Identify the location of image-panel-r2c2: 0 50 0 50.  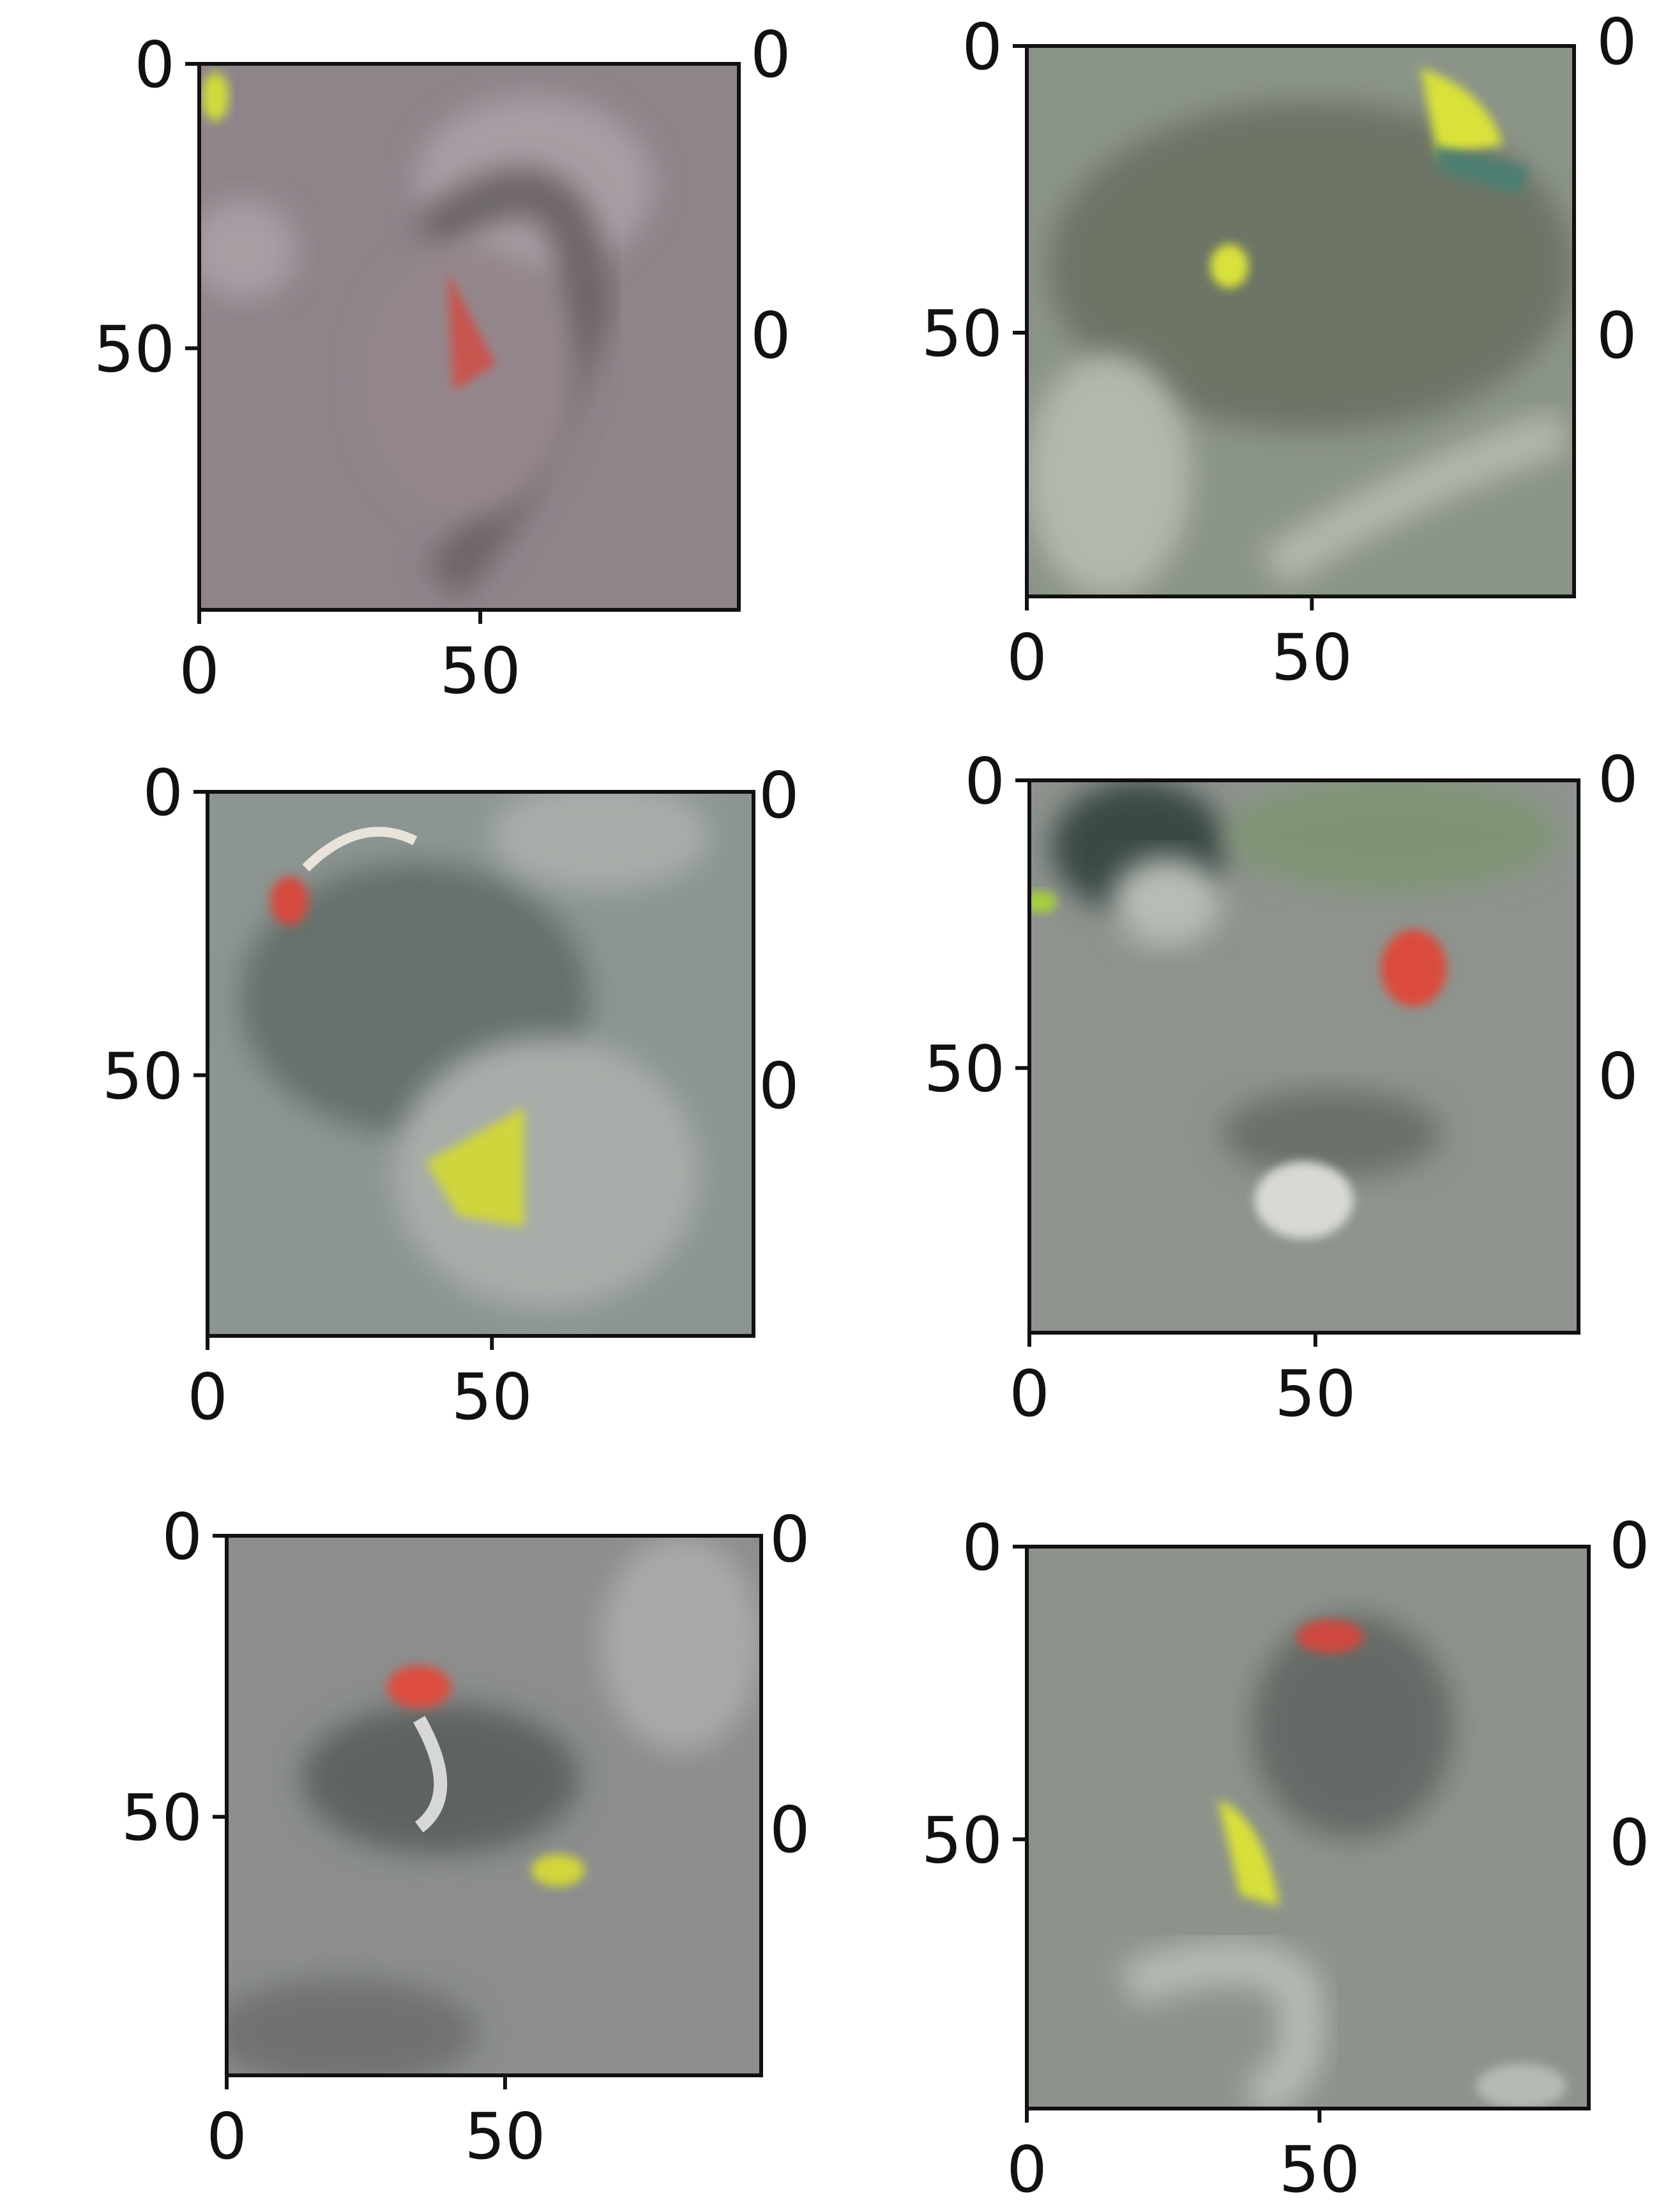
(1252, 1088).